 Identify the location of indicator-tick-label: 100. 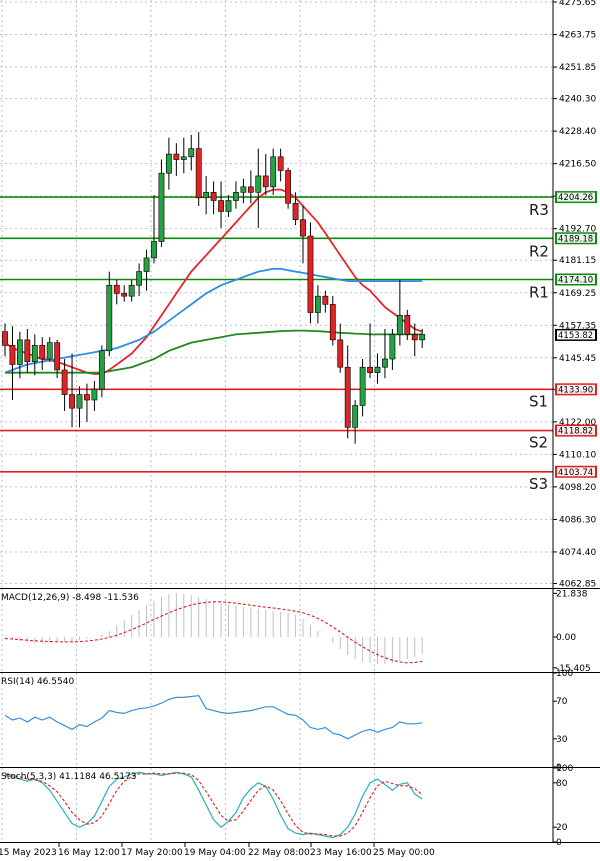
(564, 769).